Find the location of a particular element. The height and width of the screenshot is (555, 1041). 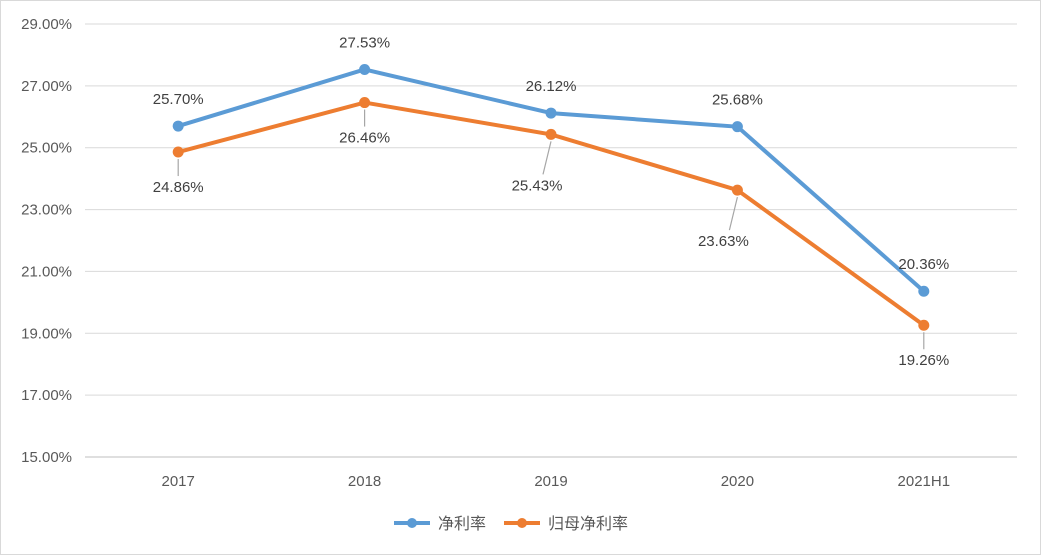

data-label: 24.86% is located at coordinates (178, 187).